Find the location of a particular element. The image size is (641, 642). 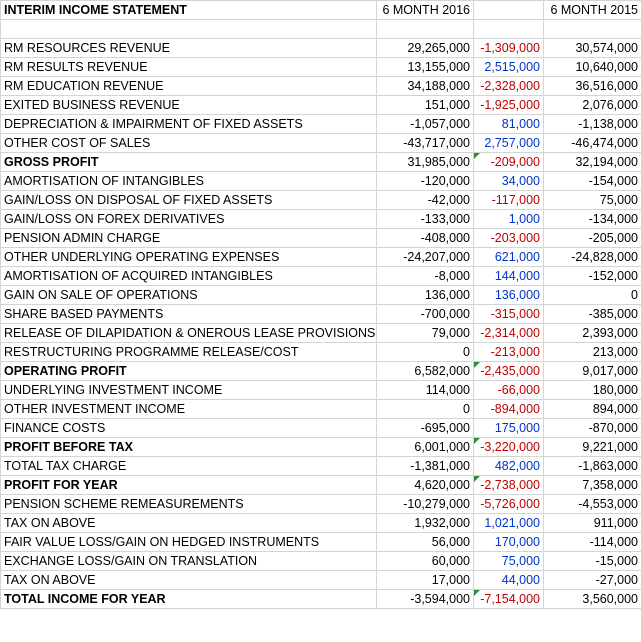

value-2015-cell: 7,358,000 is located at coordinates (592, 485).